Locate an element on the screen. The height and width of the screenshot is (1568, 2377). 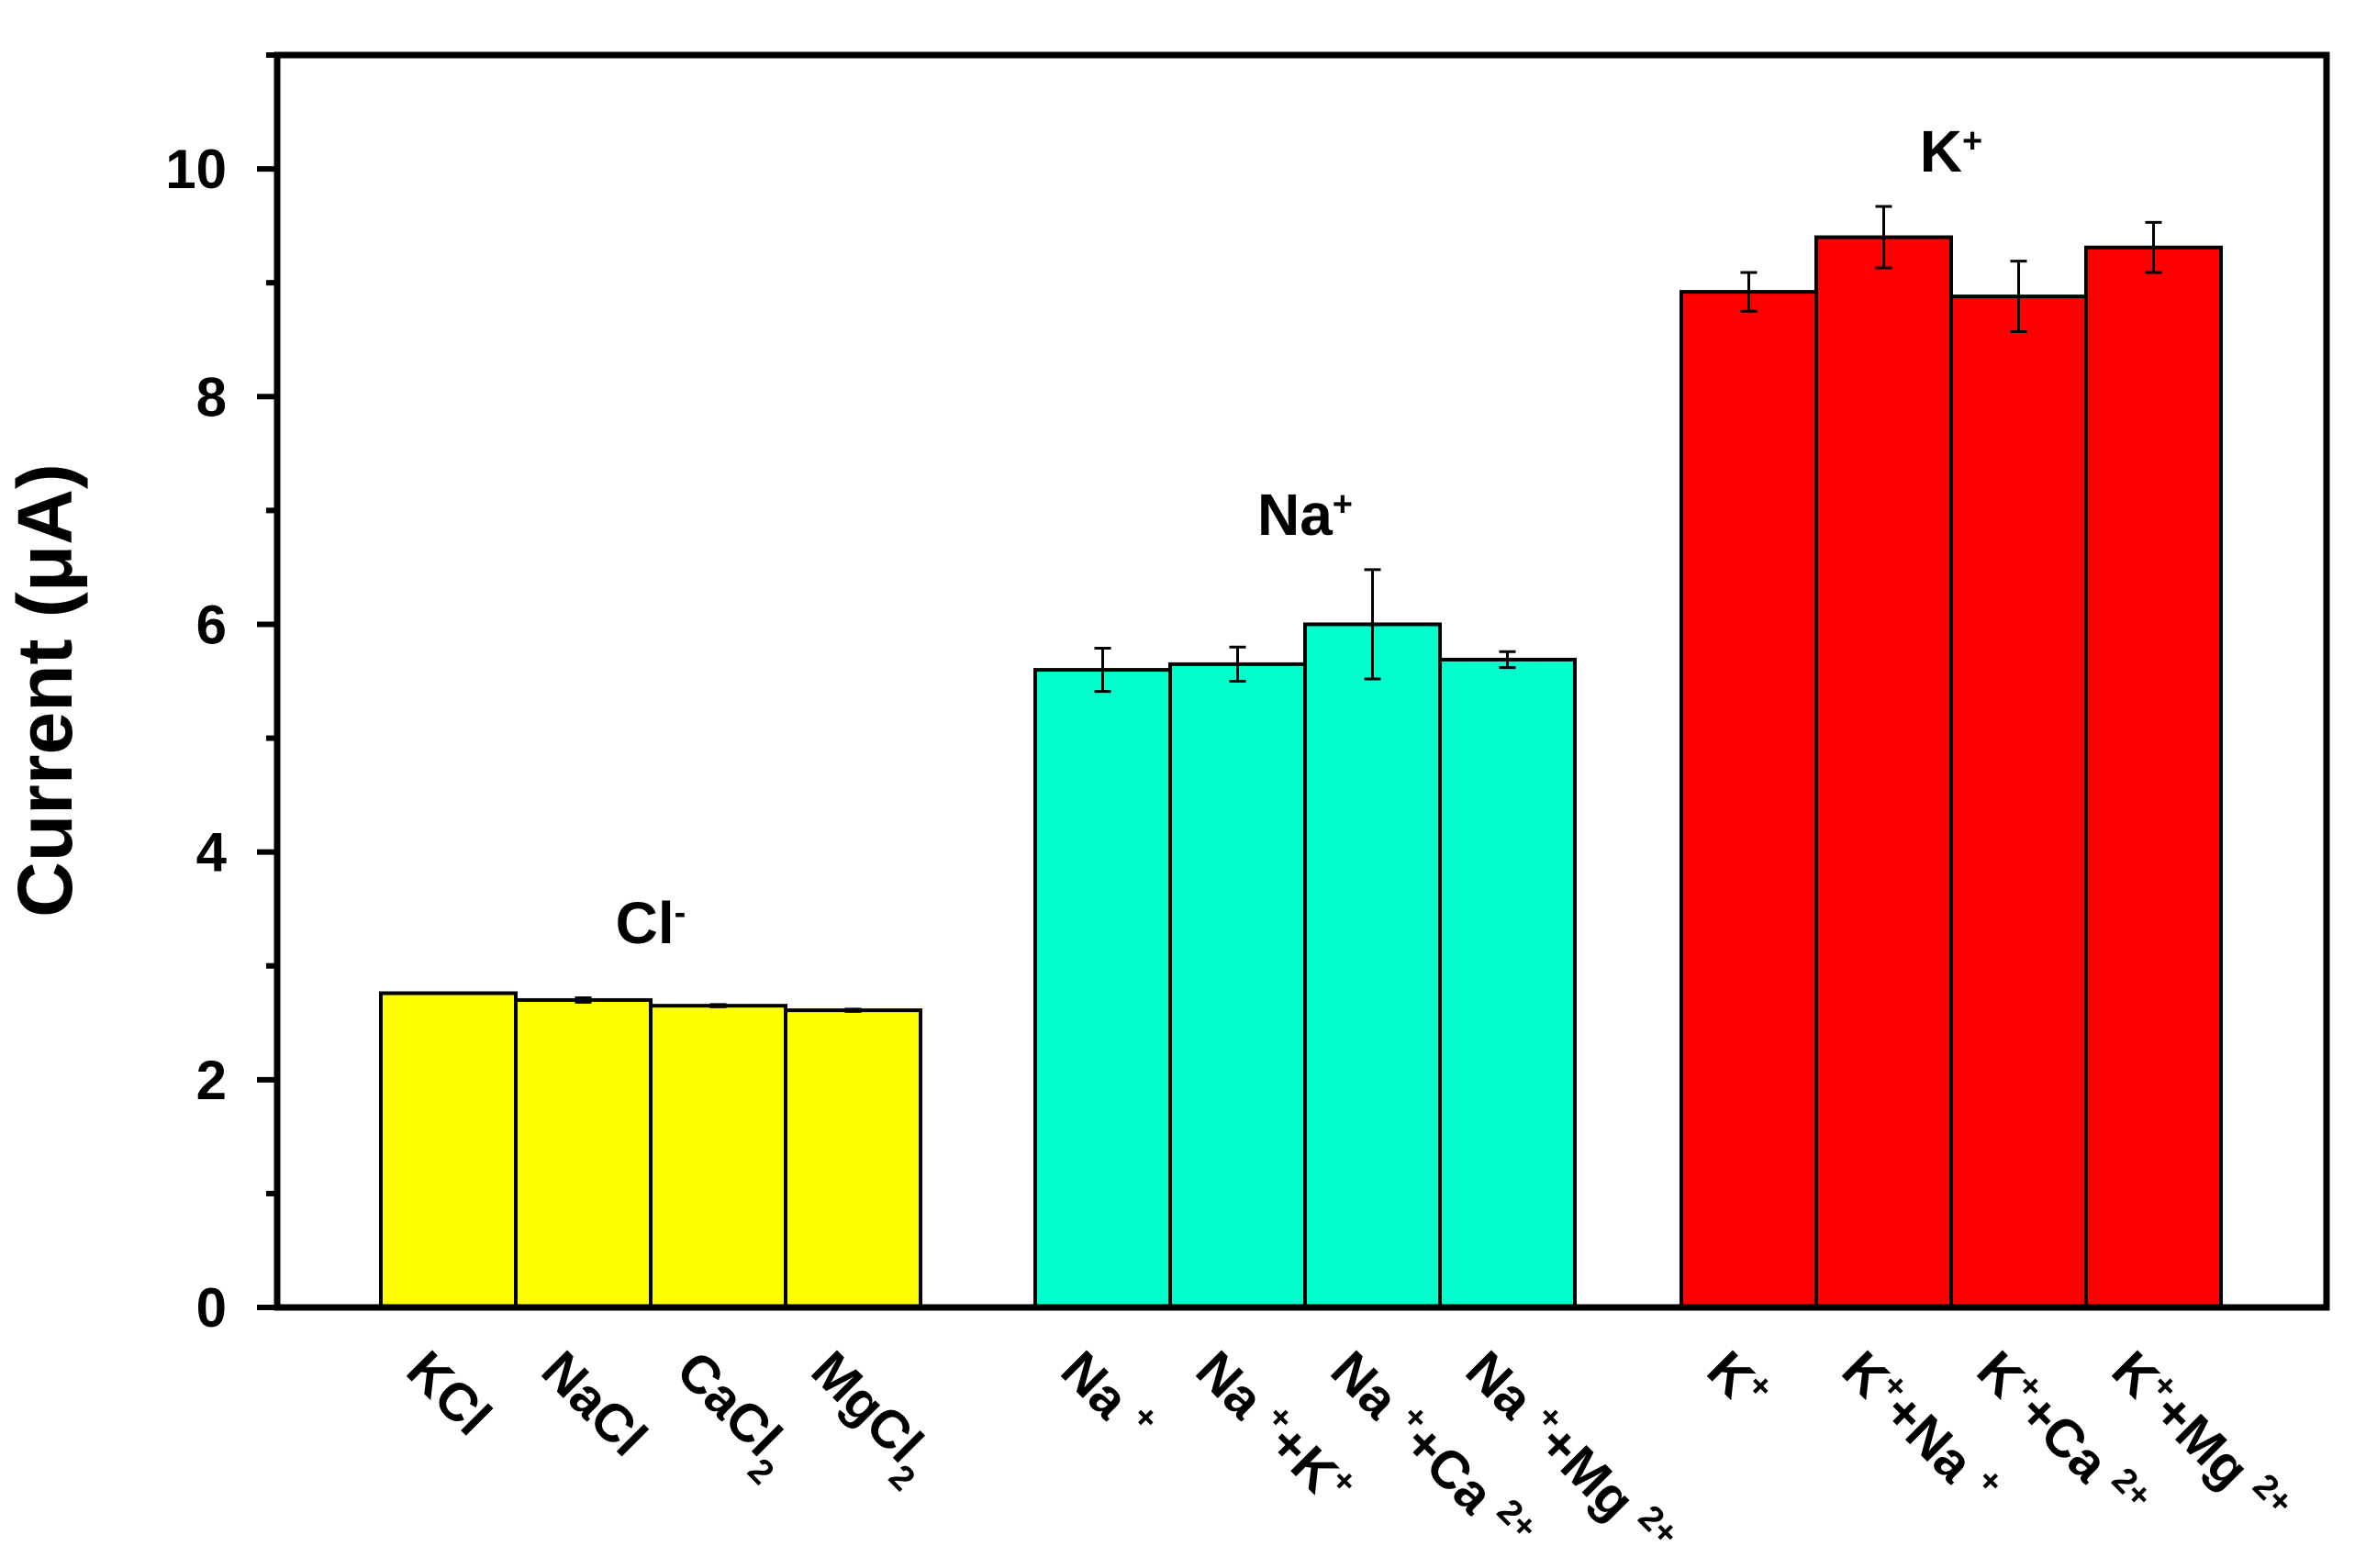
y-tick-label: 10 is located at coordinates (196, 169).